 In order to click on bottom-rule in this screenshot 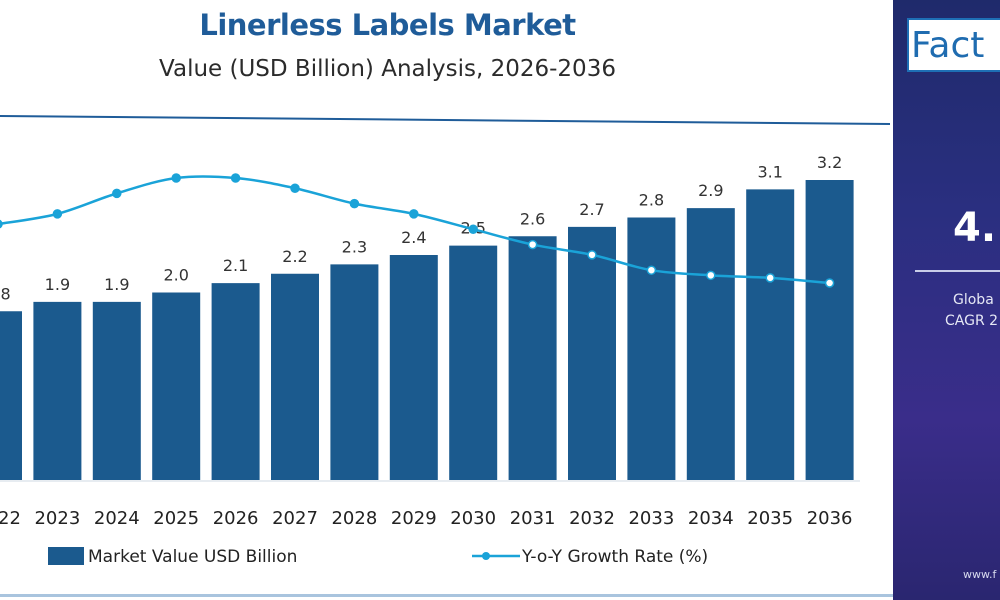, I will do `click(446, 595)`.